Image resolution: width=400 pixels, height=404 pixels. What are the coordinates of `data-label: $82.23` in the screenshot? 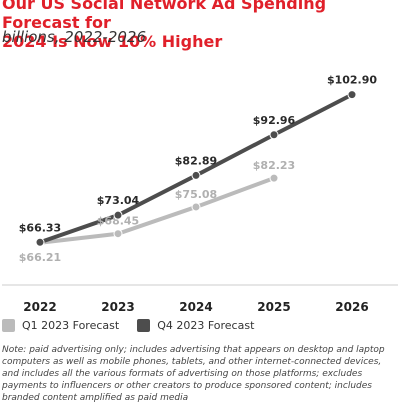 It's located at (274, 165).